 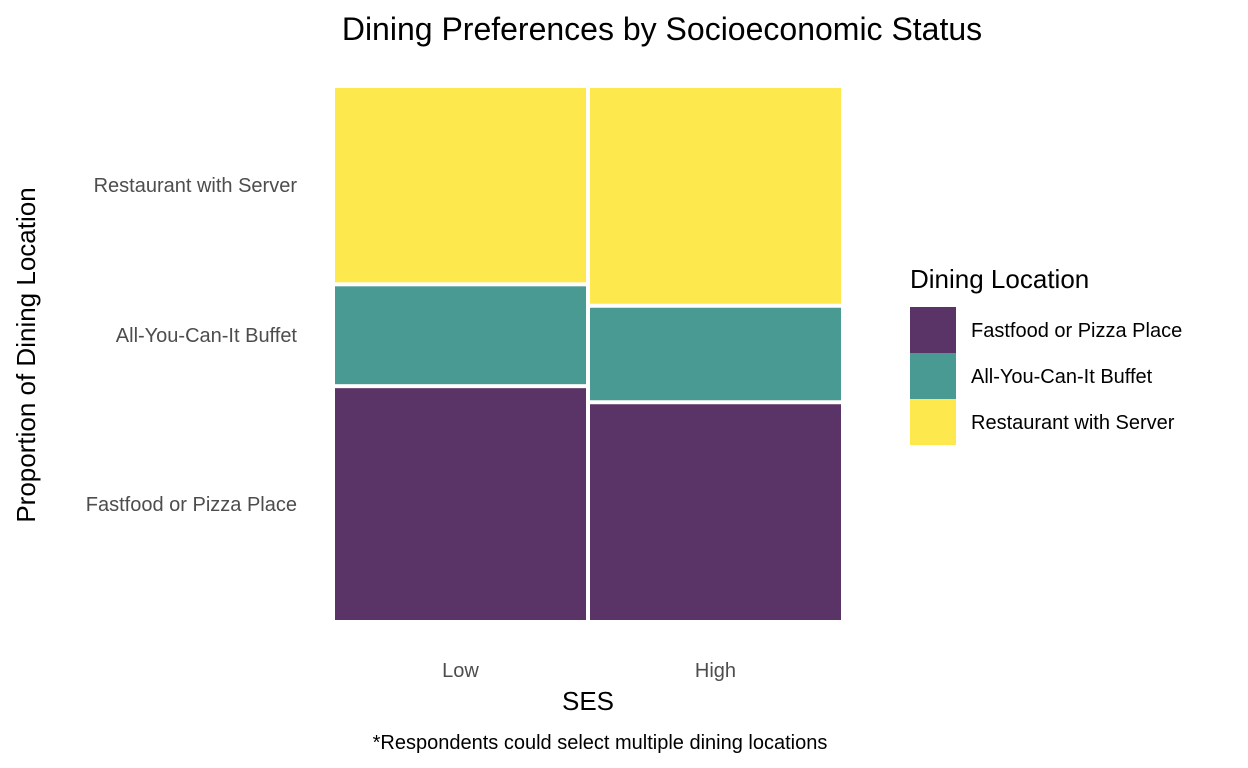 I want to click on mosaic-tile-high-all-you-can-it-buffet, so click(x=715, y=354).